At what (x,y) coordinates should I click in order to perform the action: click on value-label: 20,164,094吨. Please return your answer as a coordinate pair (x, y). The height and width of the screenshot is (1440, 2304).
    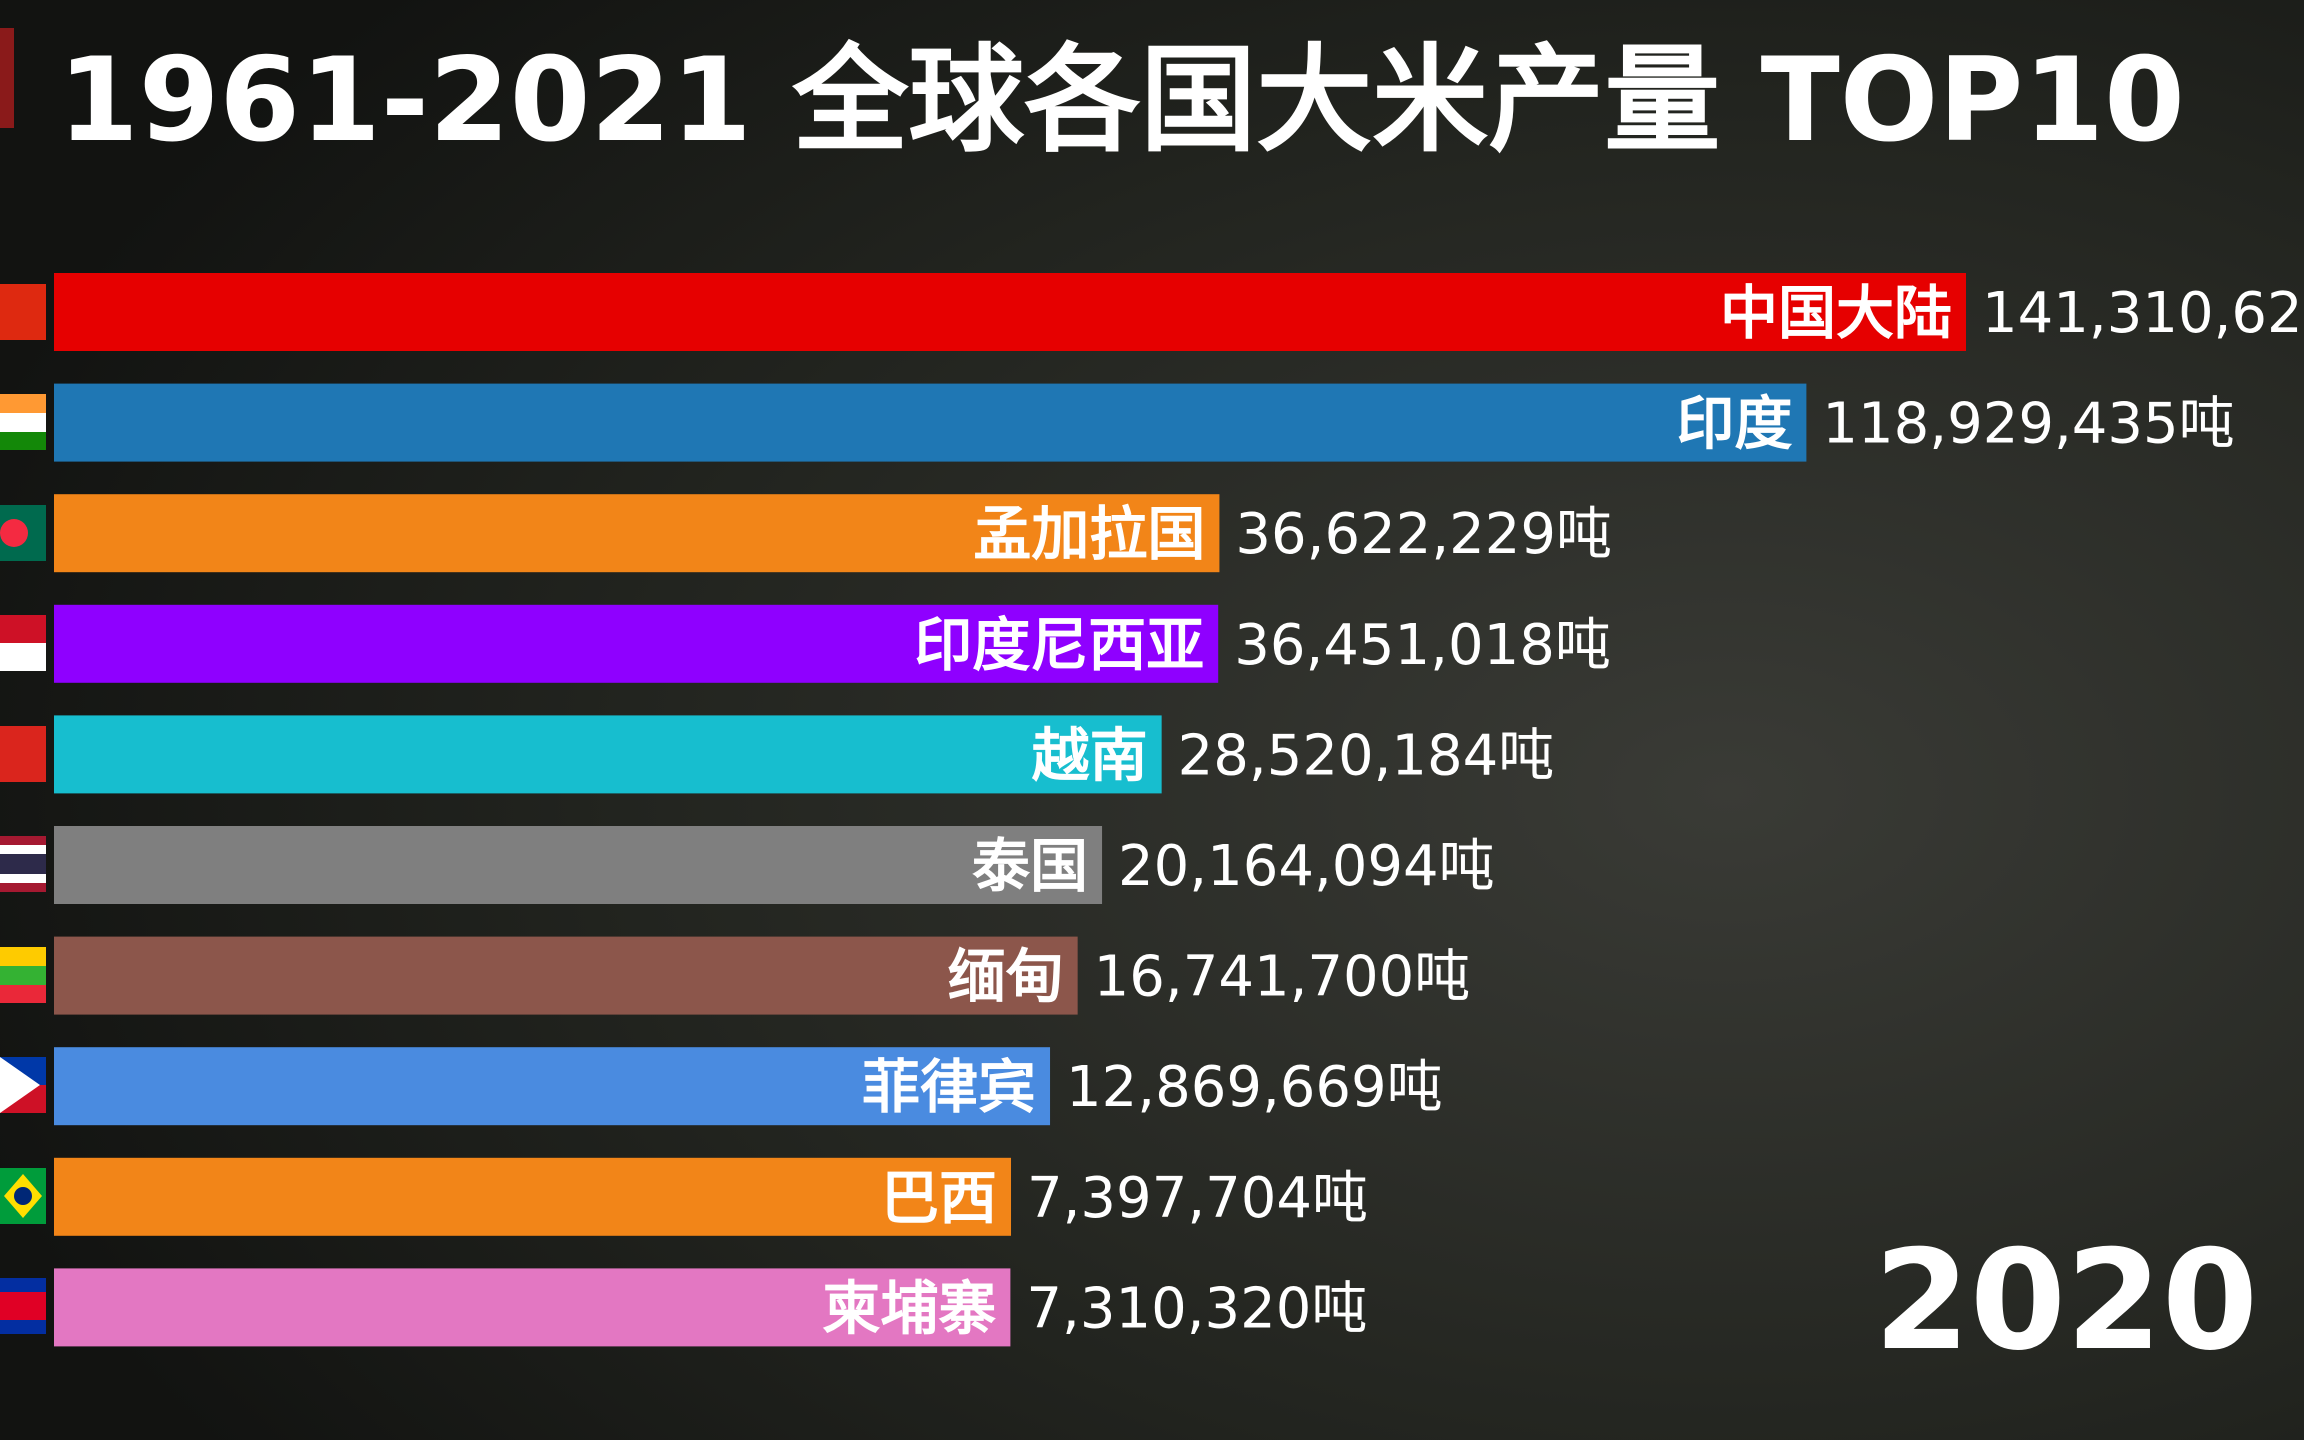
    Looking at the image, I should click on (1306, 866).